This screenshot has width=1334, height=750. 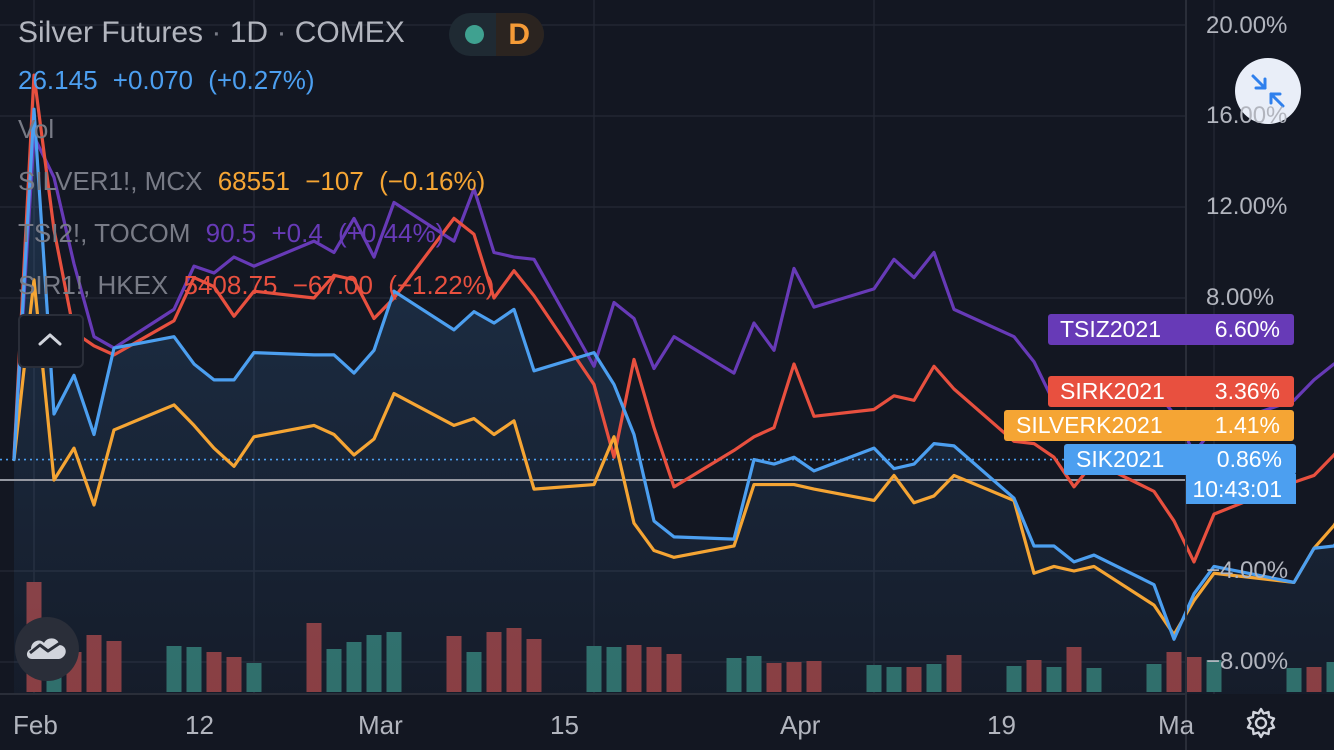 I want to click on compare-legend-tsi2-tocom: TSI2!, TOCOM 90.5 +0.4 (+0.44%), so click(x=231, y=233).